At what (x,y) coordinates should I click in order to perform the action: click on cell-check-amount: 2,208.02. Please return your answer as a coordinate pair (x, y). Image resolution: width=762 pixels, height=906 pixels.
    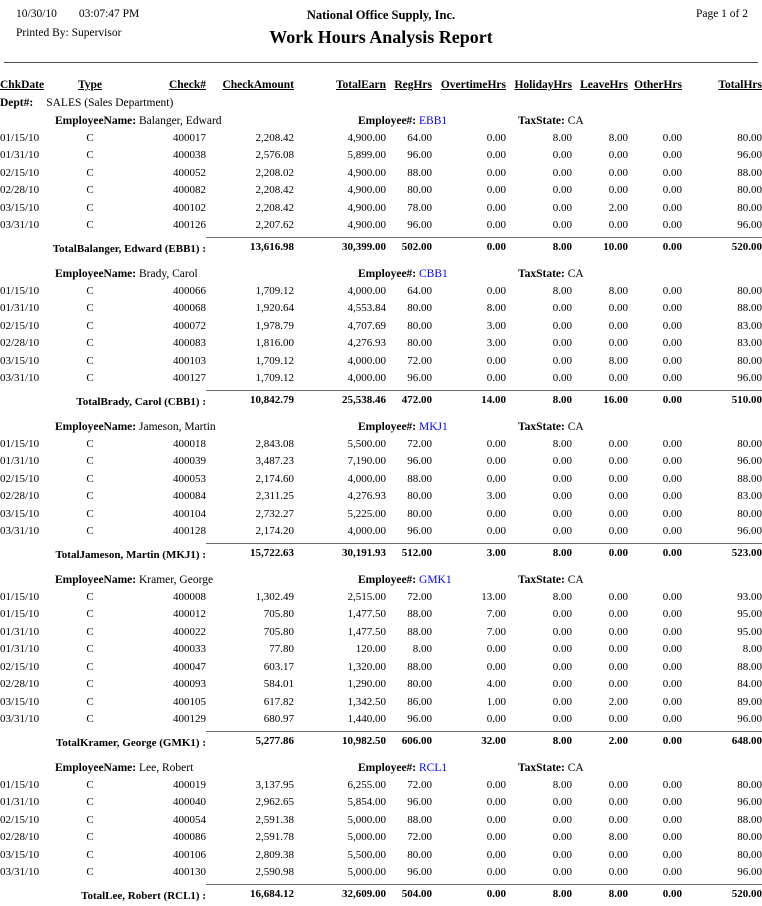
    Looking at the image, I should click on (275, 172).